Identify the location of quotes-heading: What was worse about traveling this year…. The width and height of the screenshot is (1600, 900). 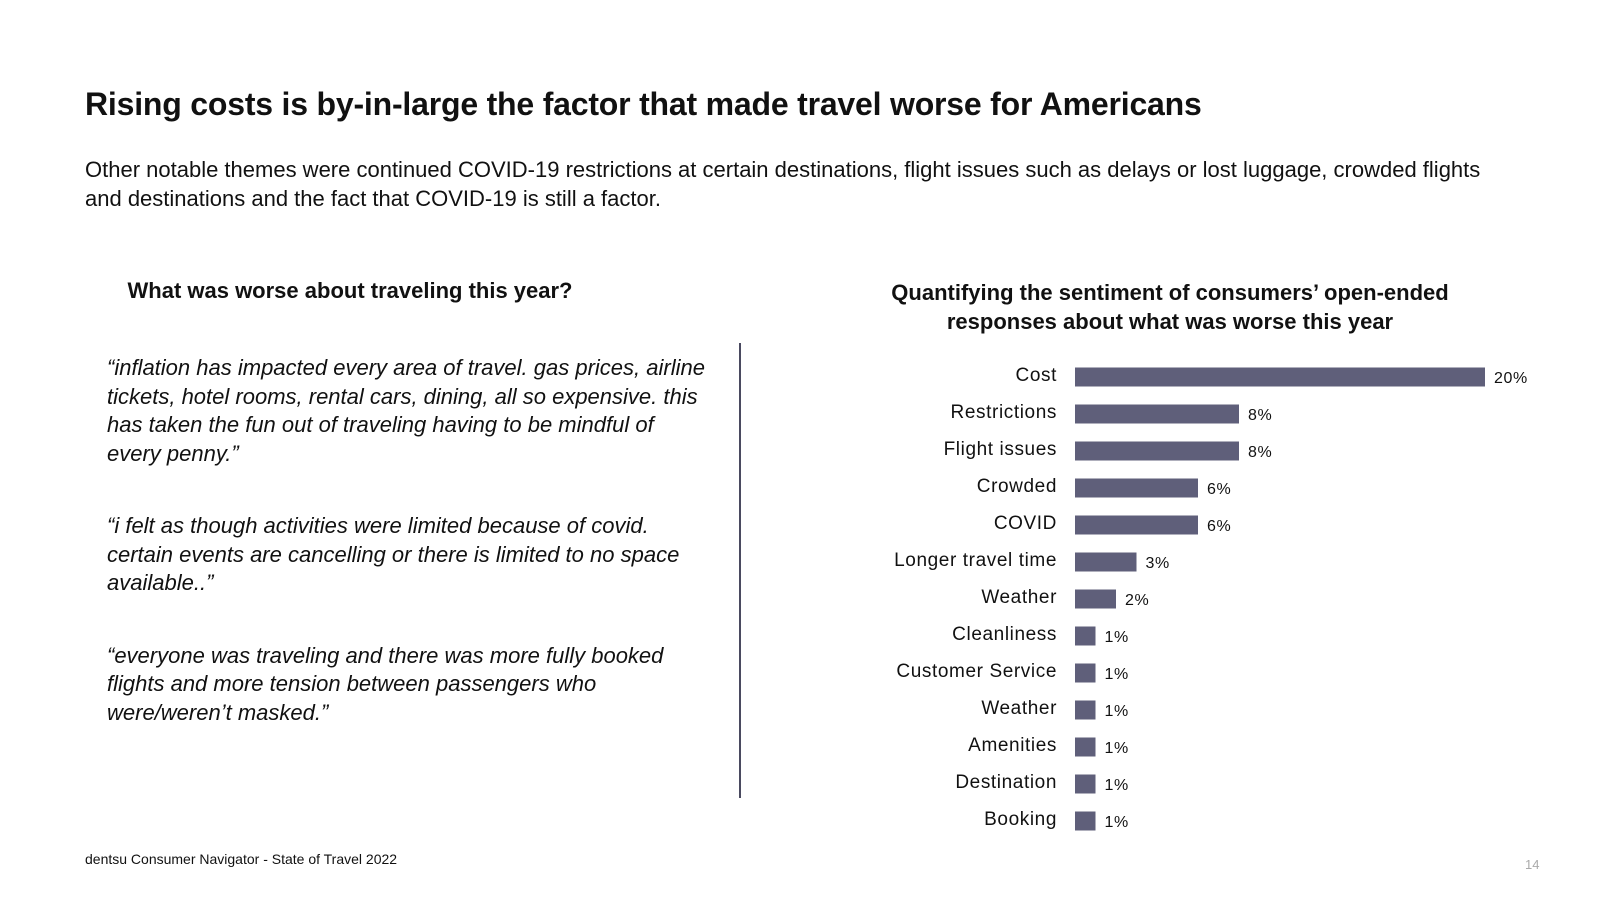
(350, 290).